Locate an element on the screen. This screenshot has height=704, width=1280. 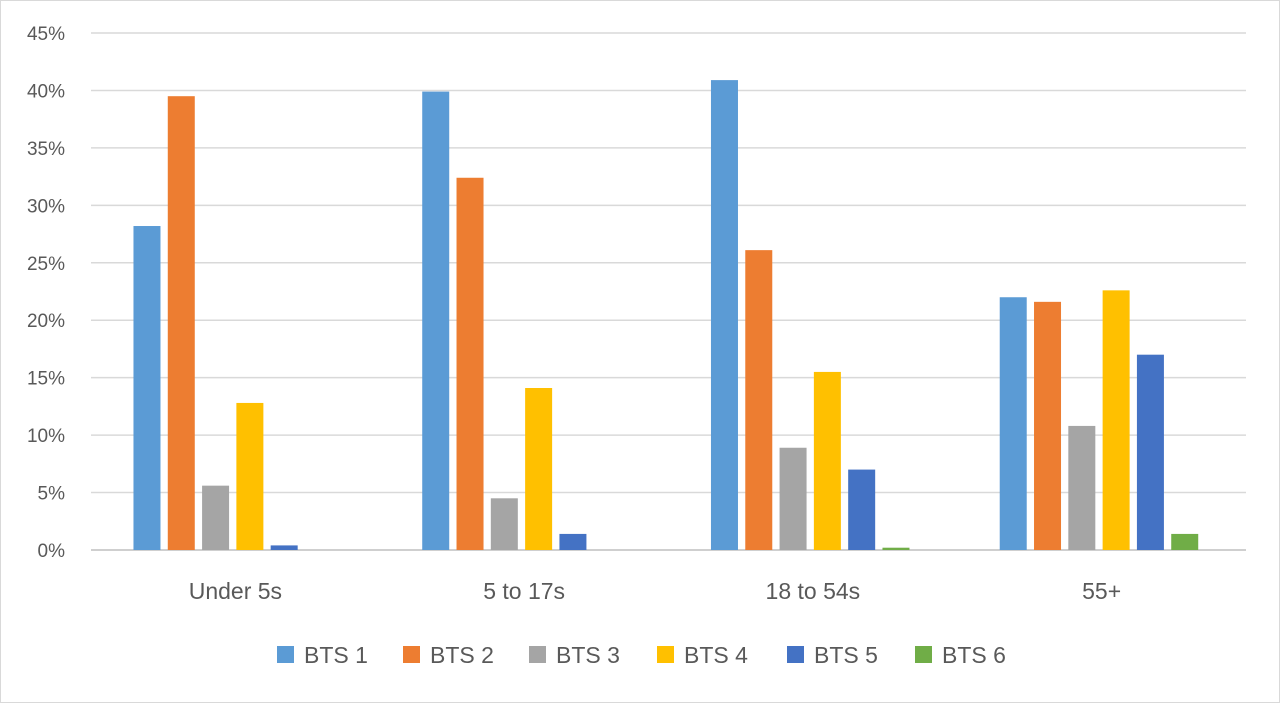
y-tick-label: 15% is located at coordinates (46, 379).